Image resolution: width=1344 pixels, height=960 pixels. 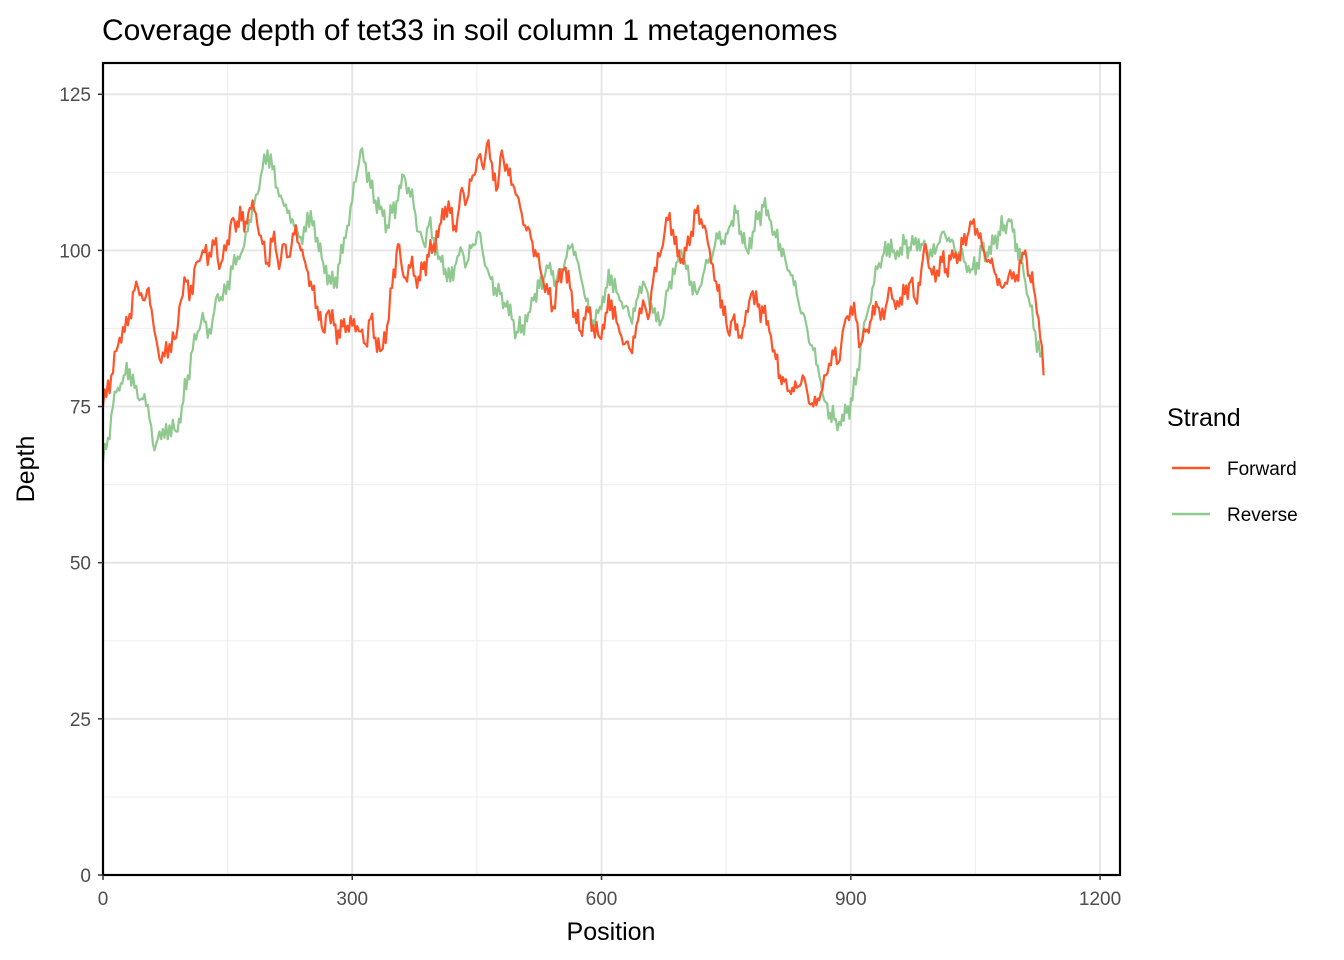 What do you see at coordinates (1262, 515) in the screenshot?
I see `legend-label-reverse: Reverse` at bounding box center [1262, 515].